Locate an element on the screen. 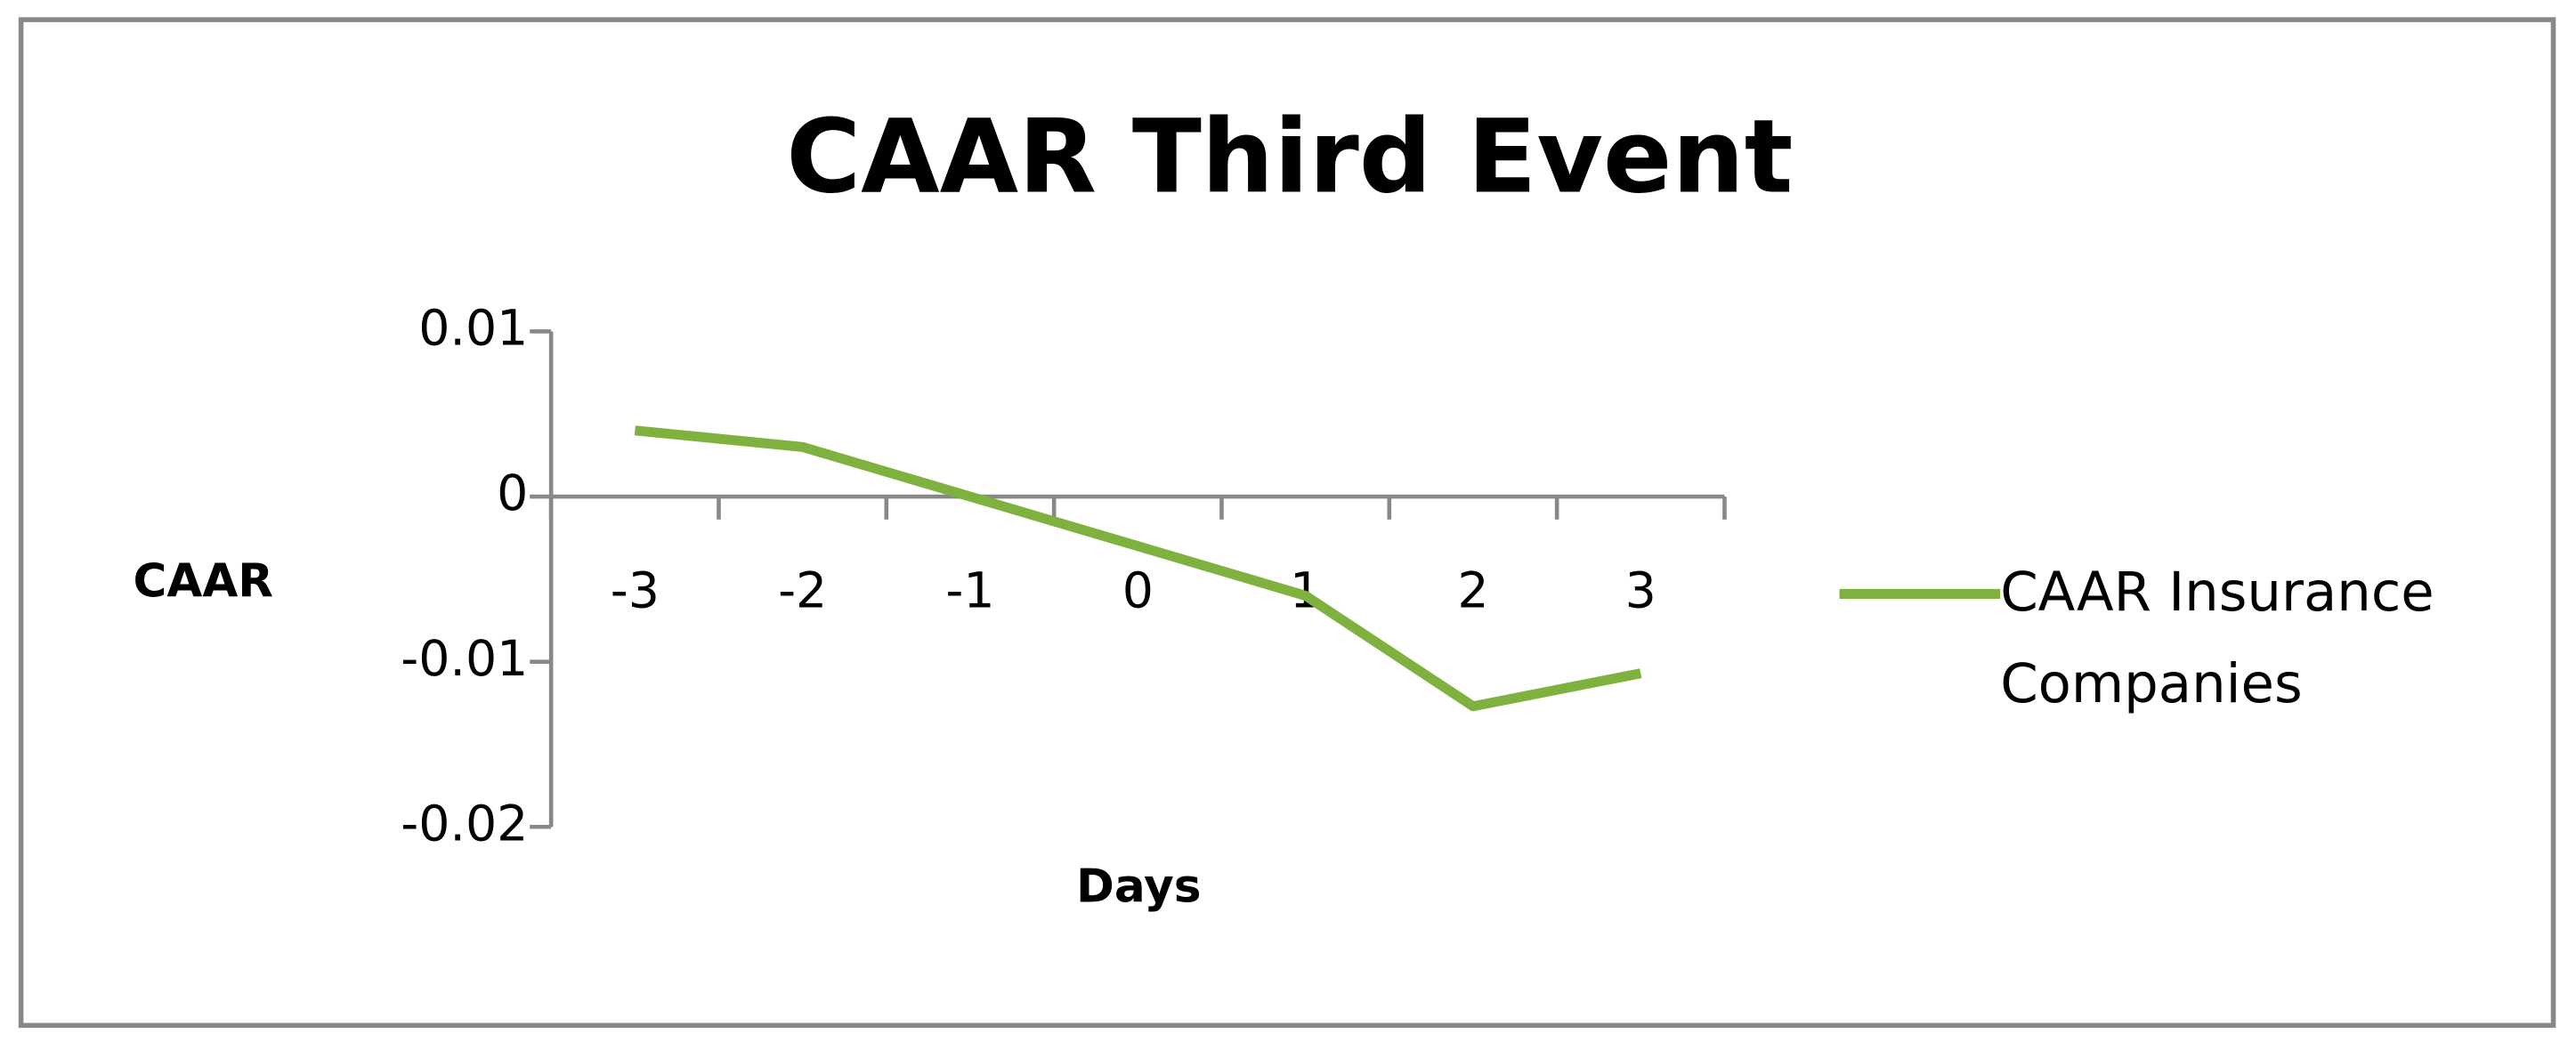 The height and width of the screenshot is (1050, 2576). x-tick-label: 2 is located at coordinates (1472, 591).